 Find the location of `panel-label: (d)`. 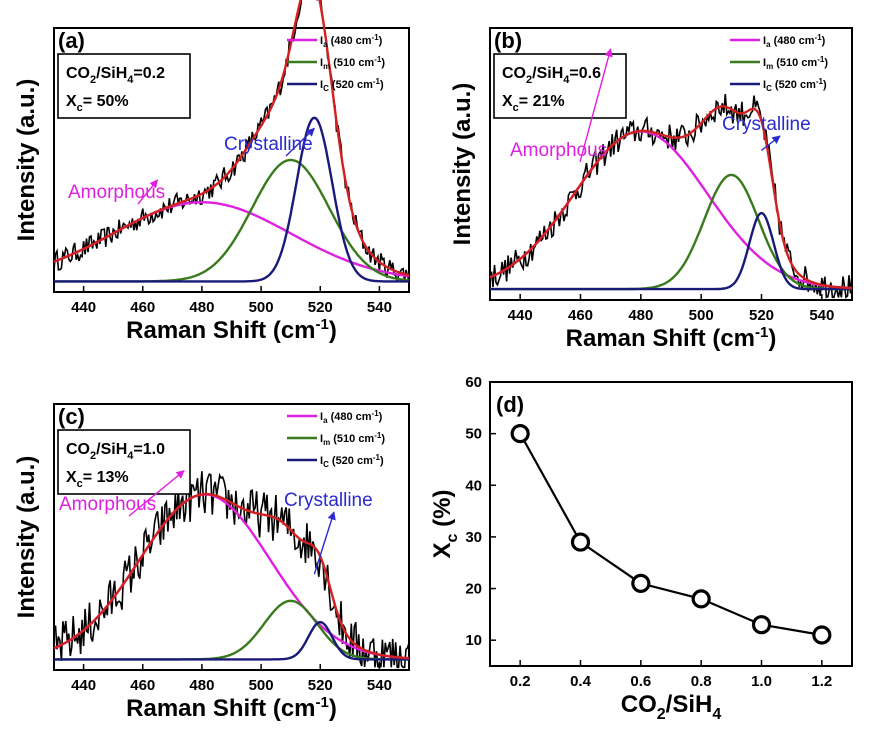

panel-label: (d) is located at coordinates (510, 404).